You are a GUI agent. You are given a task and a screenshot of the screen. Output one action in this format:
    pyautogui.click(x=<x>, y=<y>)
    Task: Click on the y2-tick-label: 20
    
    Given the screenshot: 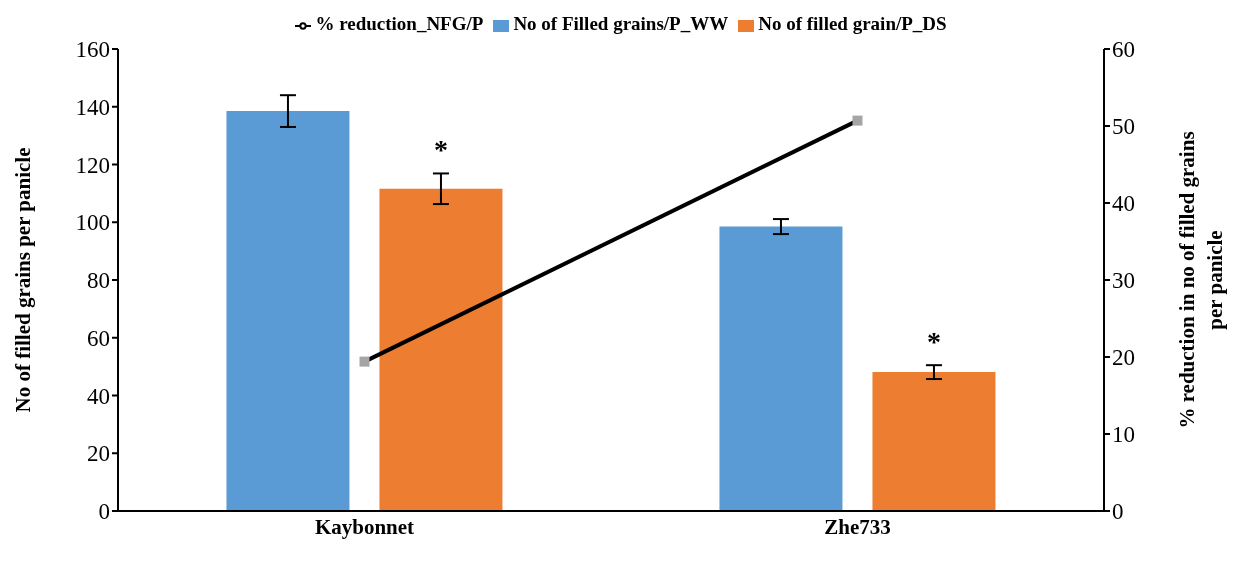 What is the action you would take?
    pyautogui.click(x=1123, y=358)
    